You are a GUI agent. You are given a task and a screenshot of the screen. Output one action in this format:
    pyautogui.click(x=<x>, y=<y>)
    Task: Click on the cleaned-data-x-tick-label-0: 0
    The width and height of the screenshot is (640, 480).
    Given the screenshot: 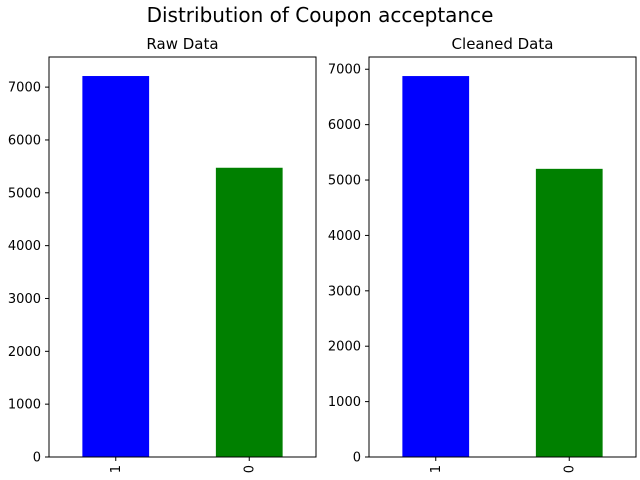 What is the action you would take?
    pyautogui.click(x=569, y=469)
    